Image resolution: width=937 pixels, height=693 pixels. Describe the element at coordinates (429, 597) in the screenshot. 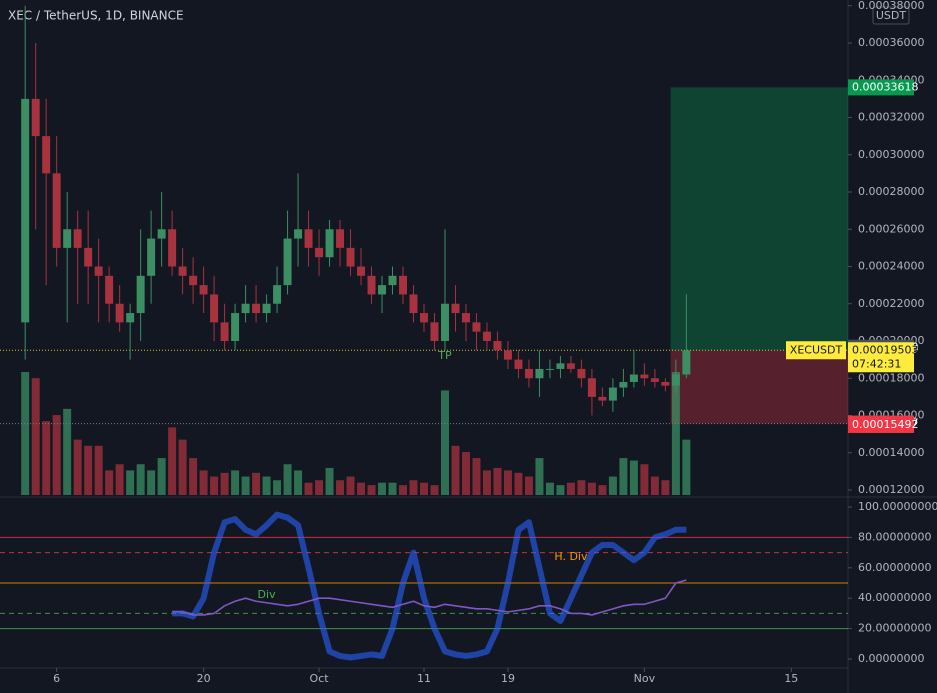

I see `oscillator-line` at that location.